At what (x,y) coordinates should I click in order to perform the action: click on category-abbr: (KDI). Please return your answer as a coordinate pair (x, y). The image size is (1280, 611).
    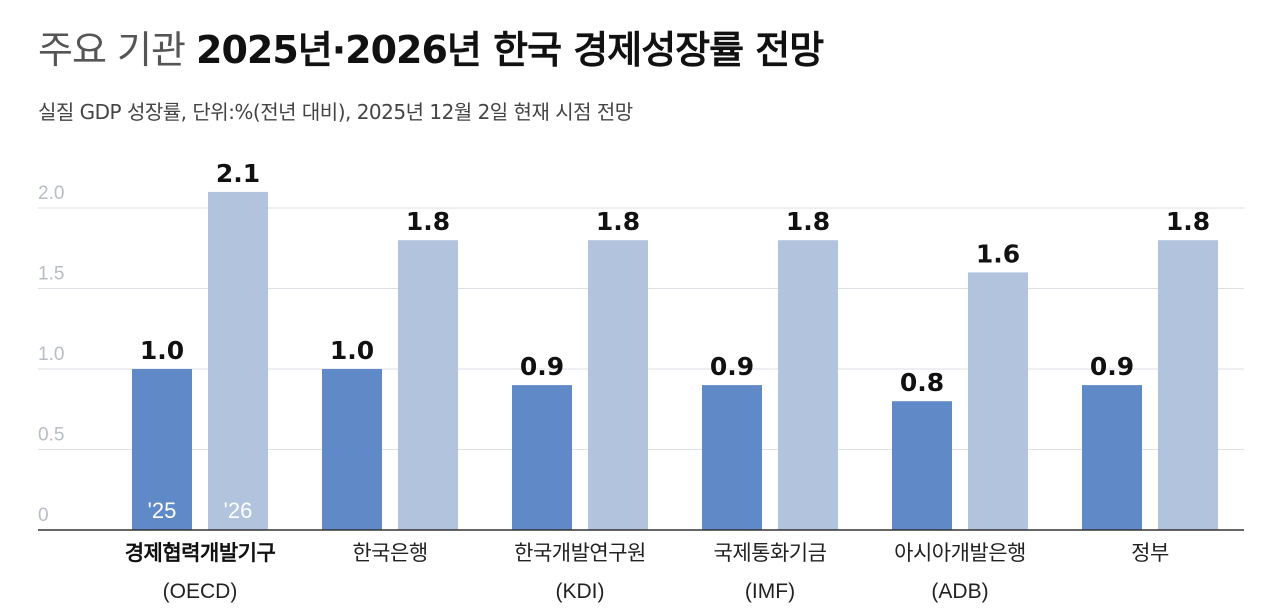
    Looking at the image, I should click on (580, 591).